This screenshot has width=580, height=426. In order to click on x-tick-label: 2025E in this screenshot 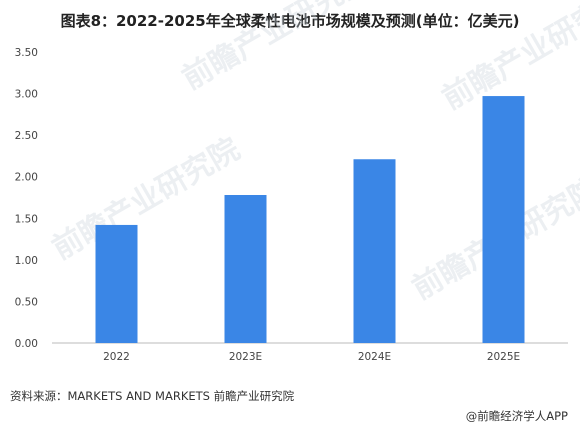, I will do `click(503, 357)`.